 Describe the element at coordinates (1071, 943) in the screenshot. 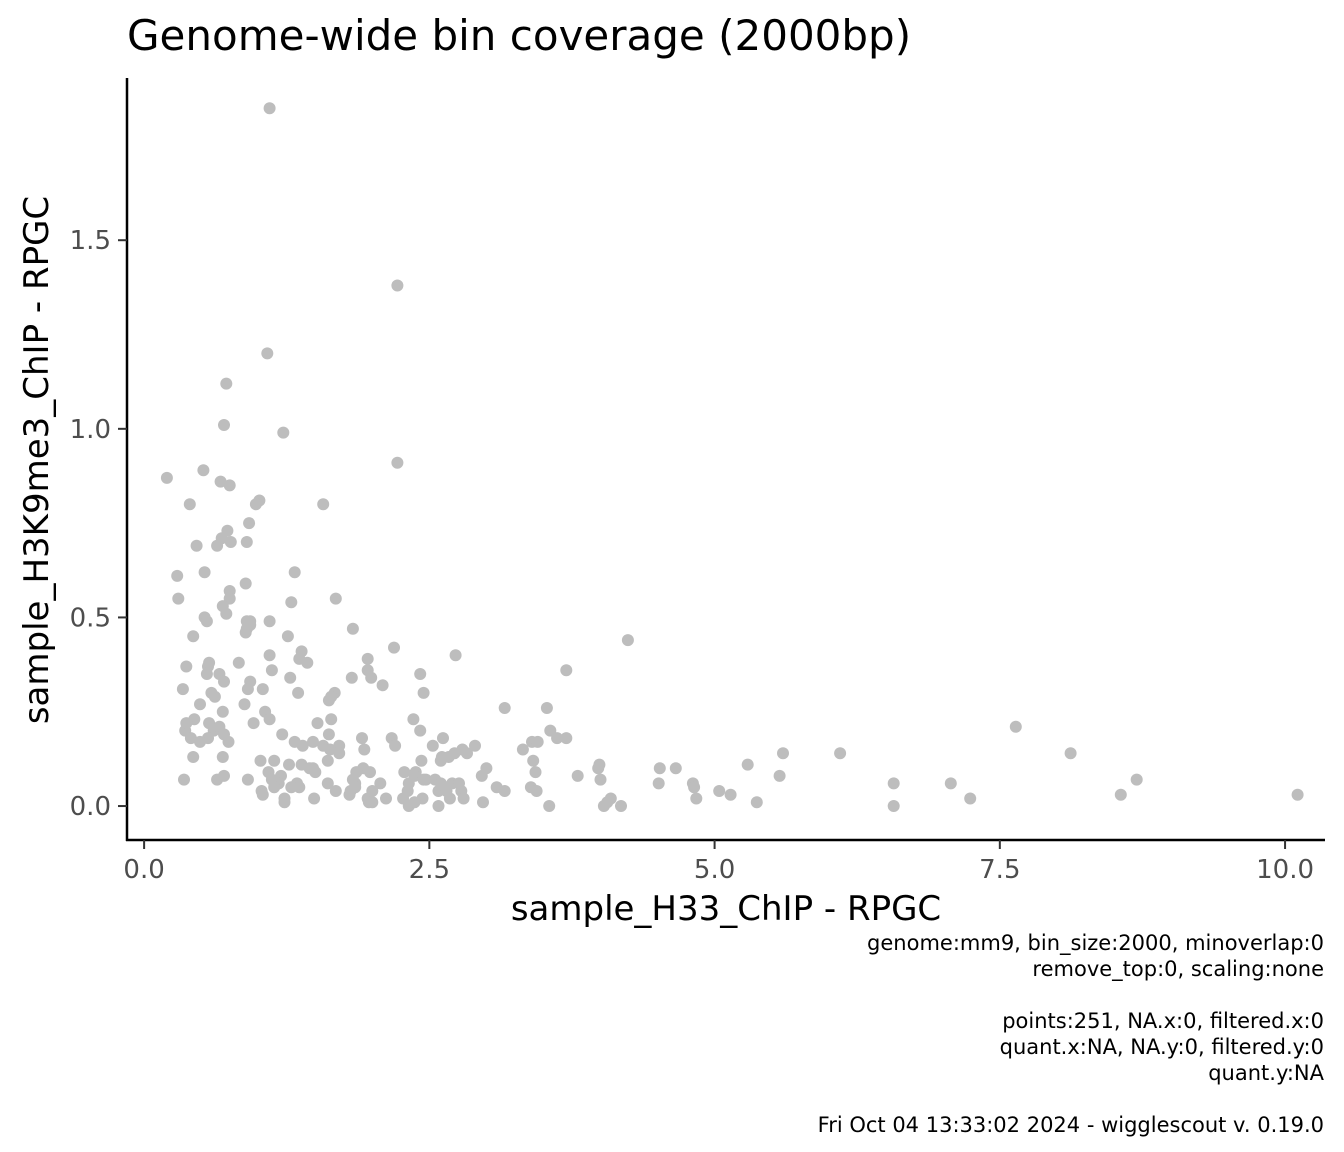

I see `caption-line: genome:mm9, bin_size:2000, minoverlap:0` at that location.